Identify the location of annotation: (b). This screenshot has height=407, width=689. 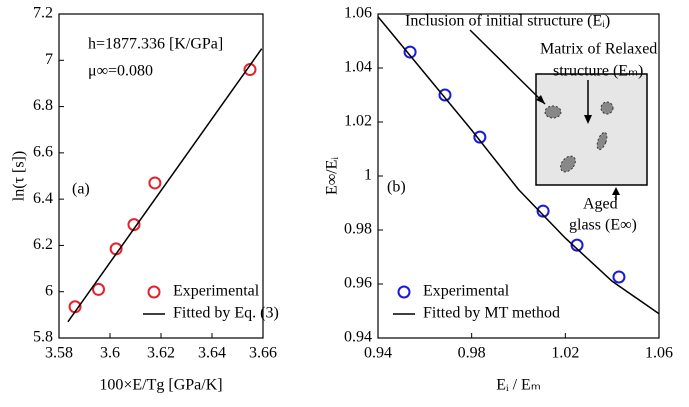
(396, 187).